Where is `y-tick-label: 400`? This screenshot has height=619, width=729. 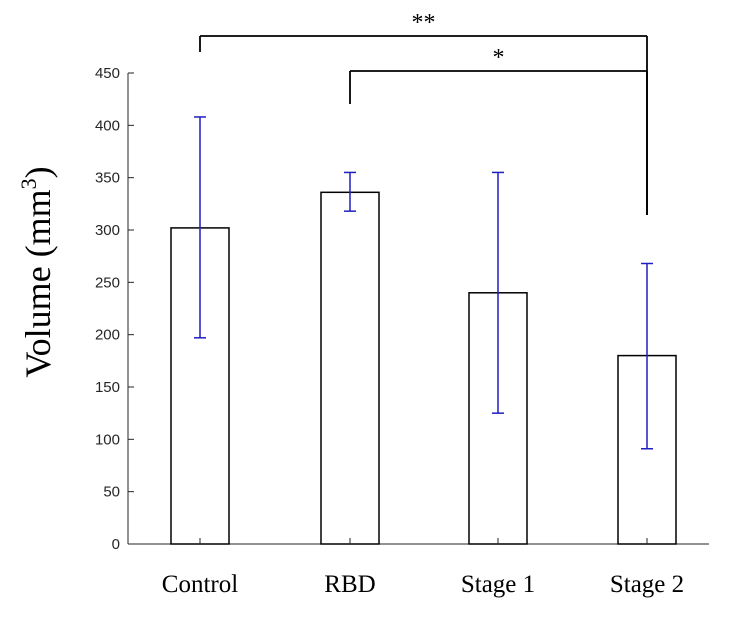
y-tick-label: 400 is located at coordinates (107, 125).